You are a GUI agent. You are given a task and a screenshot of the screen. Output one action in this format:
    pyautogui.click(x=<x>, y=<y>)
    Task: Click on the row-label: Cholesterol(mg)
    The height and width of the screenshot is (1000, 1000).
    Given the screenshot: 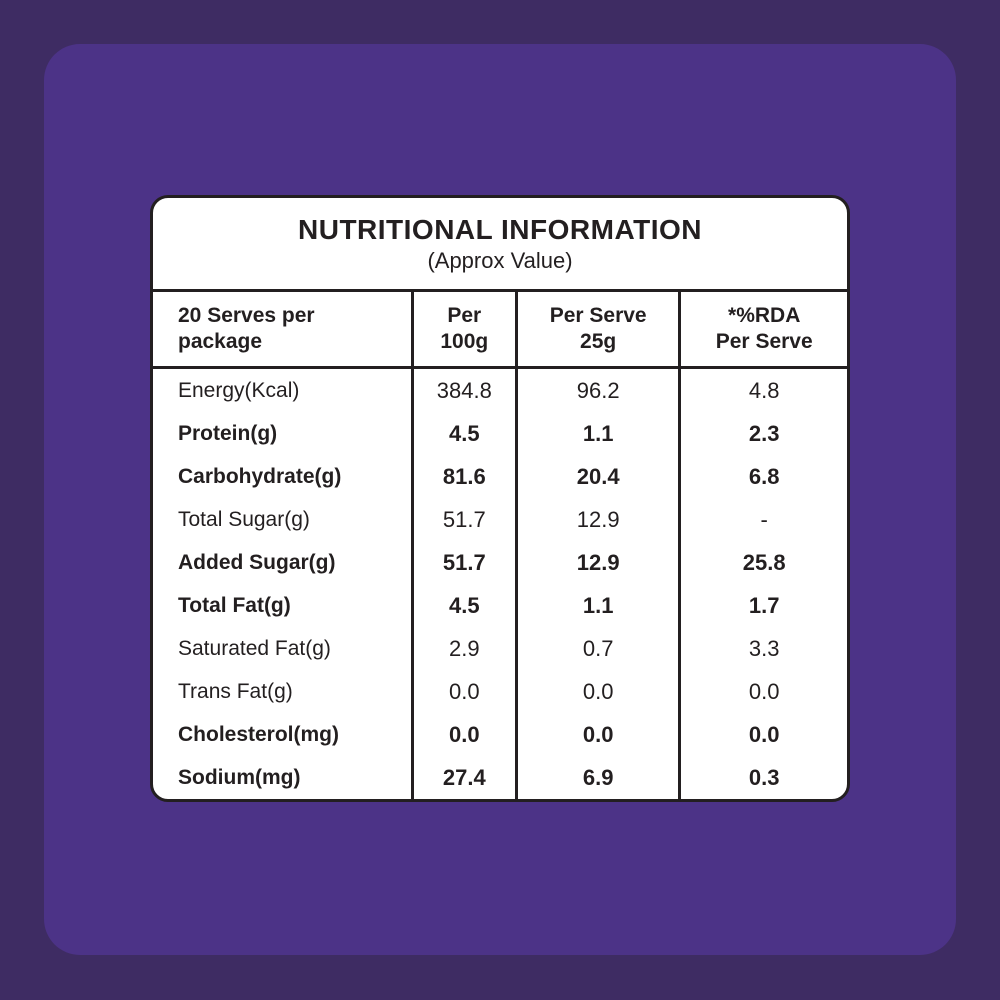 What is the action you would take?
    pyautogui.click(x=259, y=734)
    